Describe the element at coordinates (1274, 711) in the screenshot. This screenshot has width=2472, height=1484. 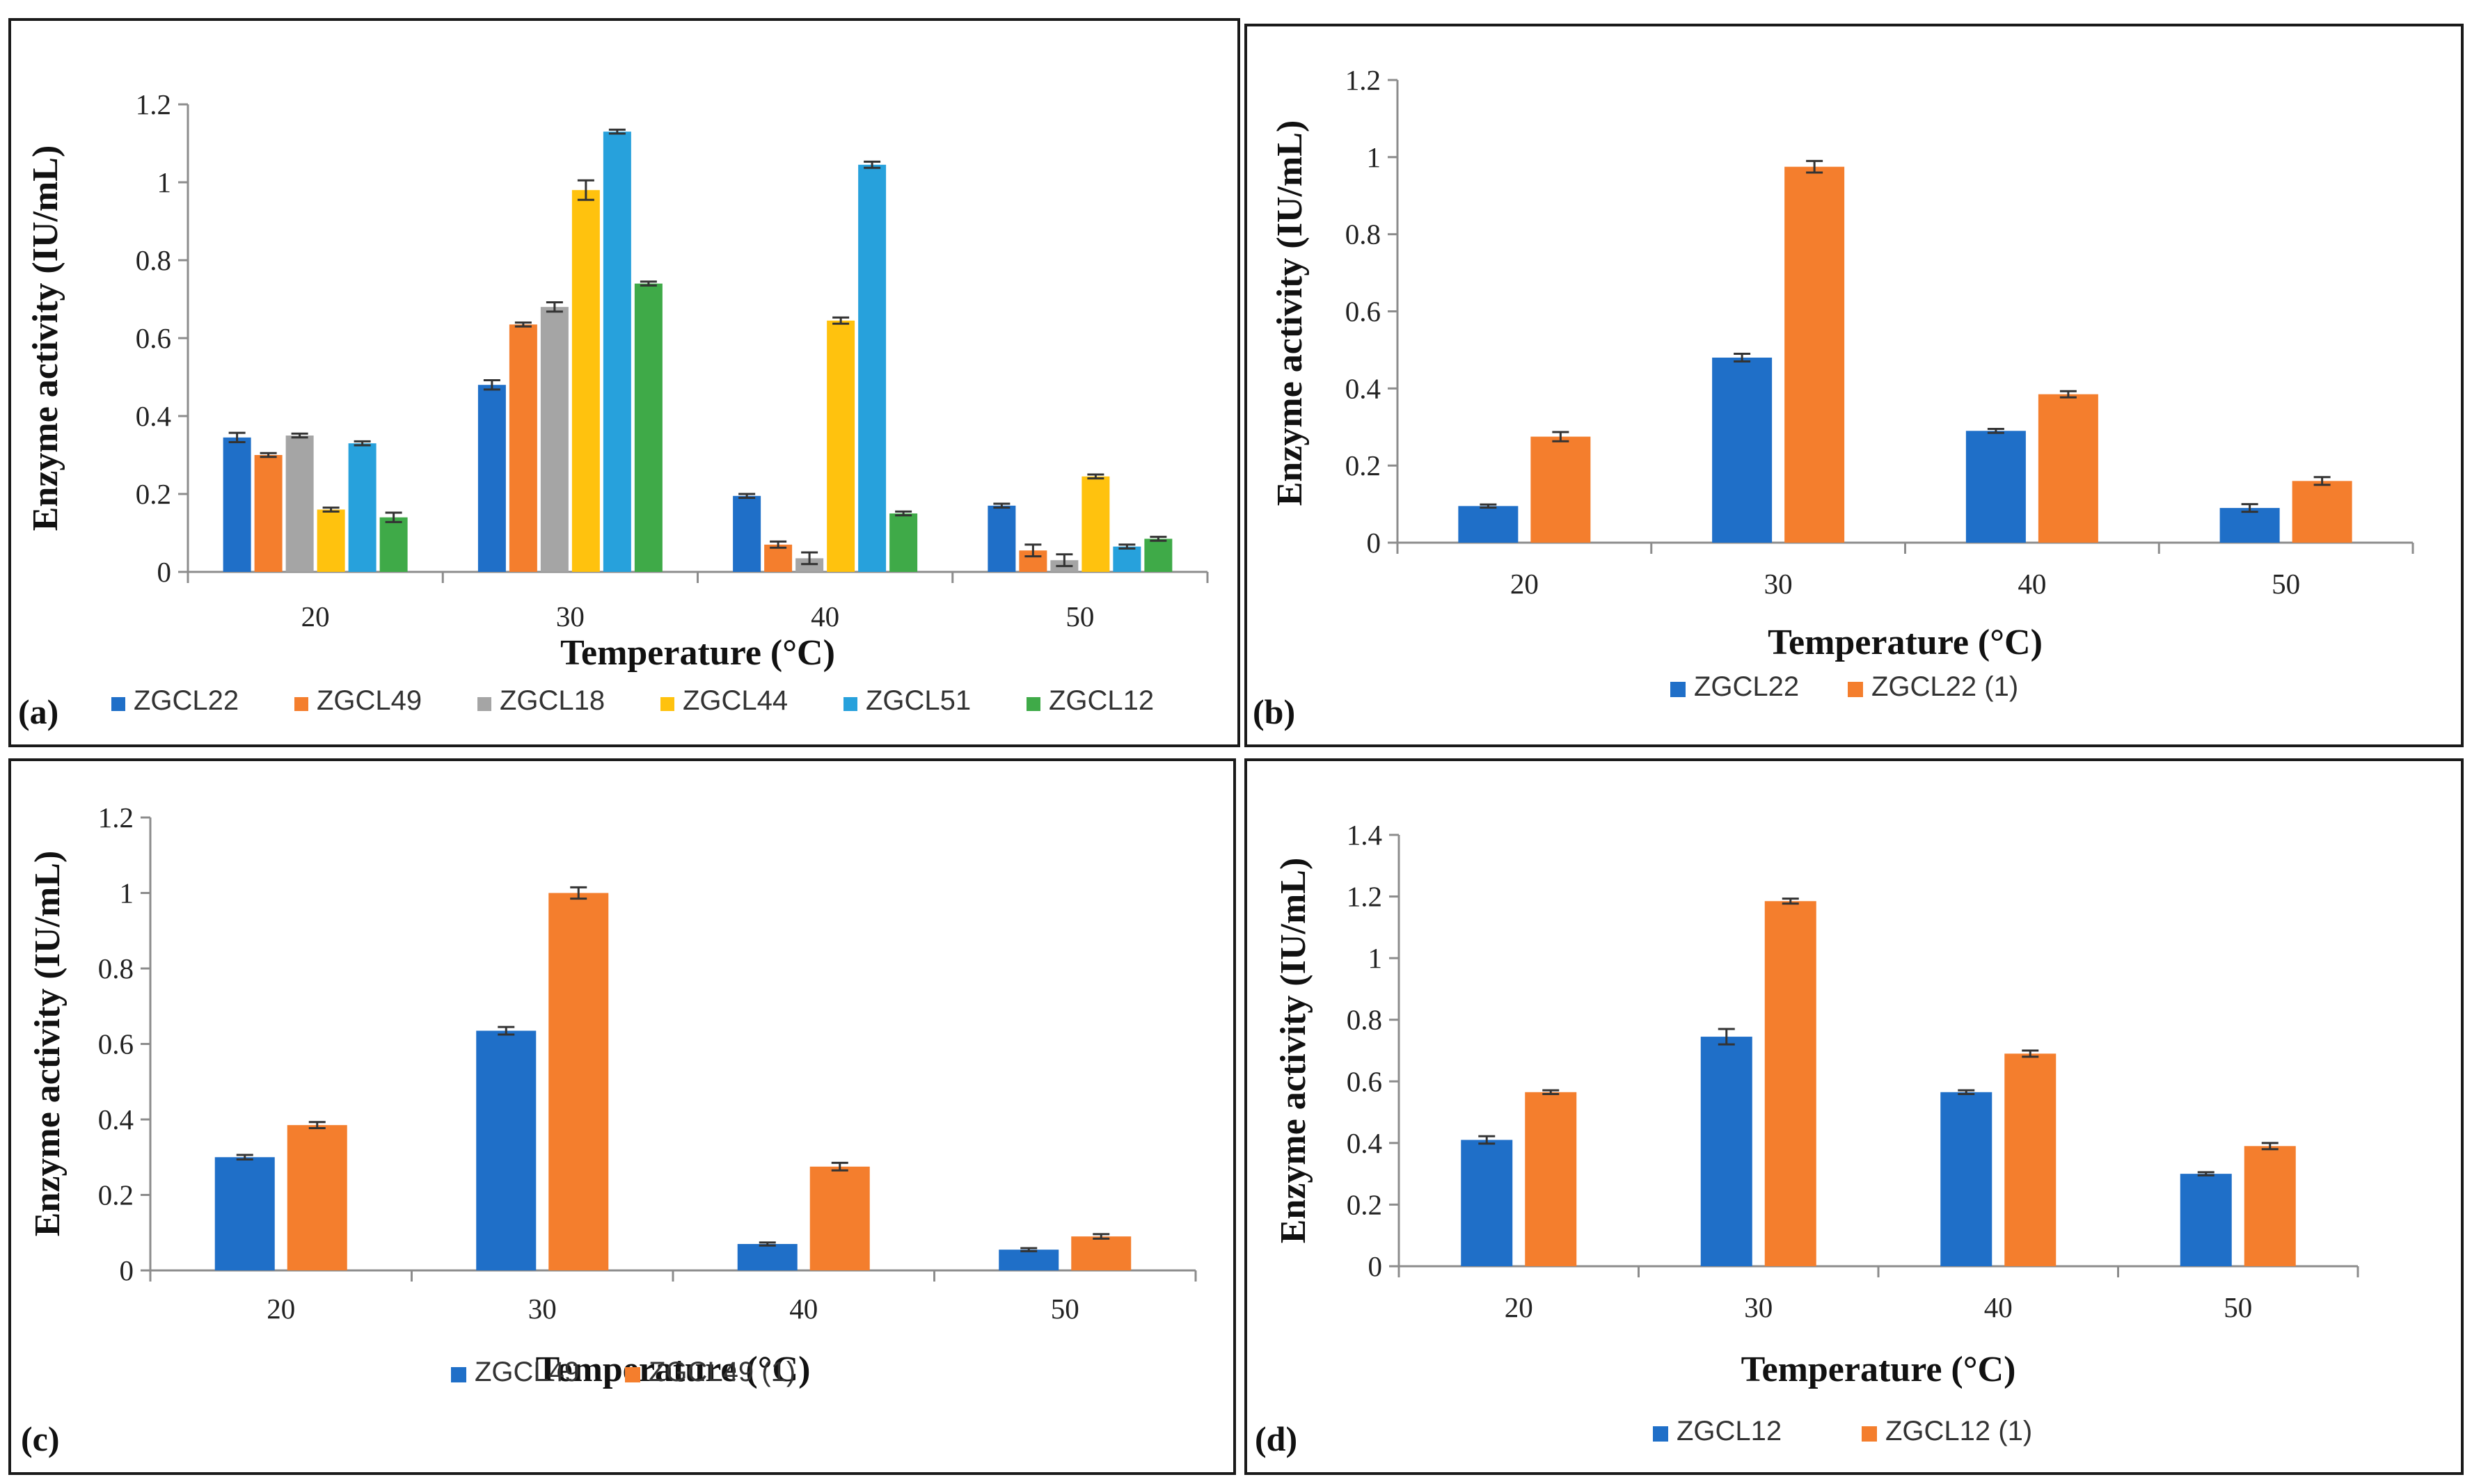
I see `panel-label: (b)` at that location.